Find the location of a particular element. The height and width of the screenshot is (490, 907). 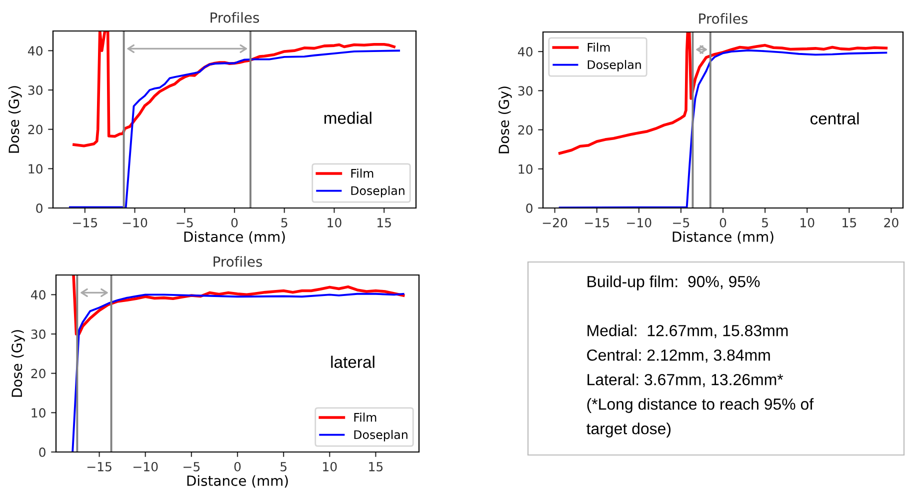

annotation: medial is located at coordinates (348, 118).